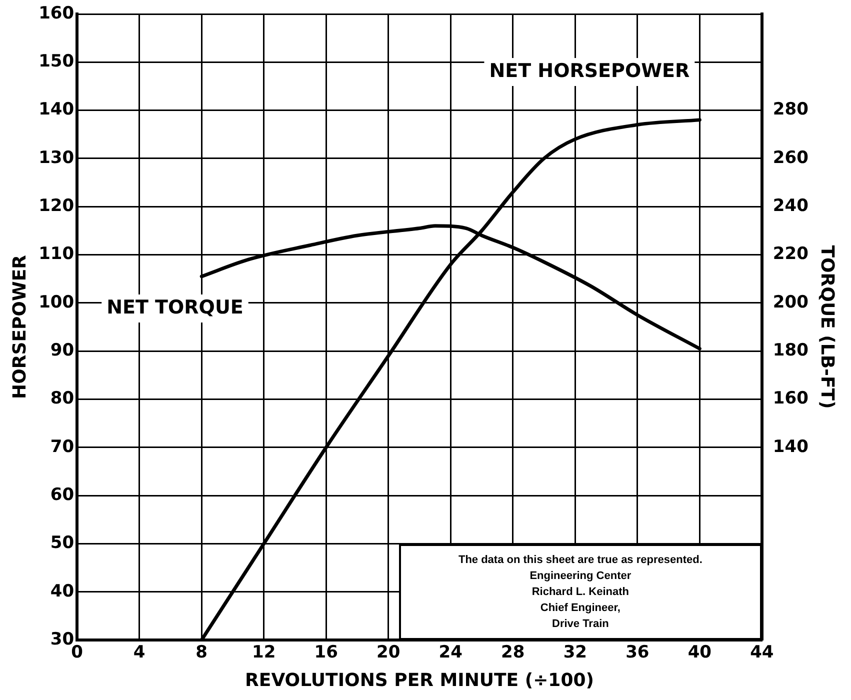  Describe the element at coordinates (62, 543) in the screenshot. I see `y-tick-label: 50` at that location.